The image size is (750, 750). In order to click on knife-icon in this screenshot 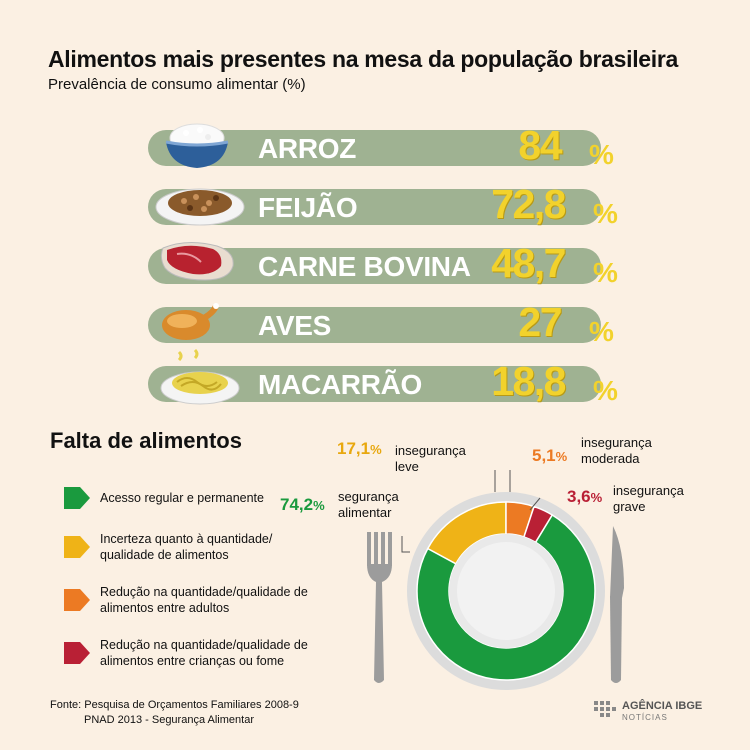, I will do `click(617, 604)`.